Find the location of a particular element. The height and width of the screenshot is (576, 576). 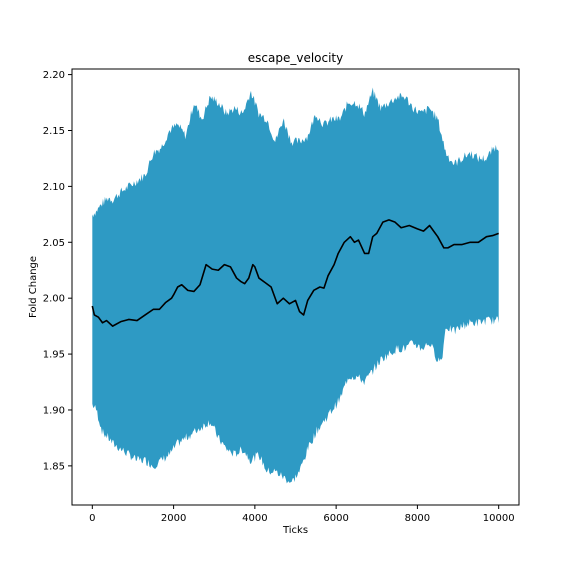

y-tick-label: 1.90 is located at coordinates (54, 410).